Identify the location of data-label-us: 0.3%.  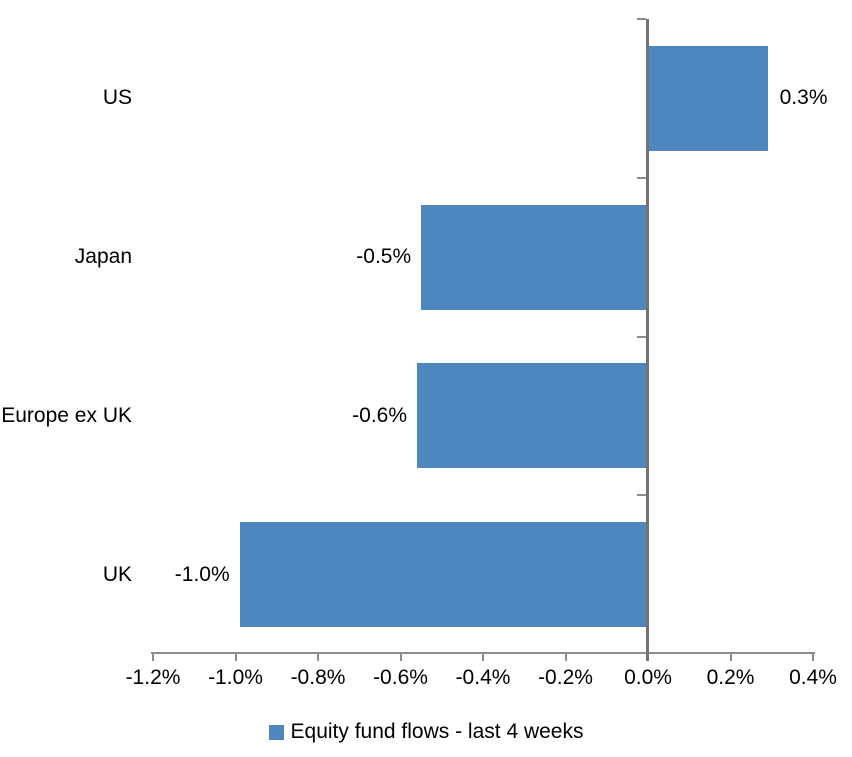
(803, 98).